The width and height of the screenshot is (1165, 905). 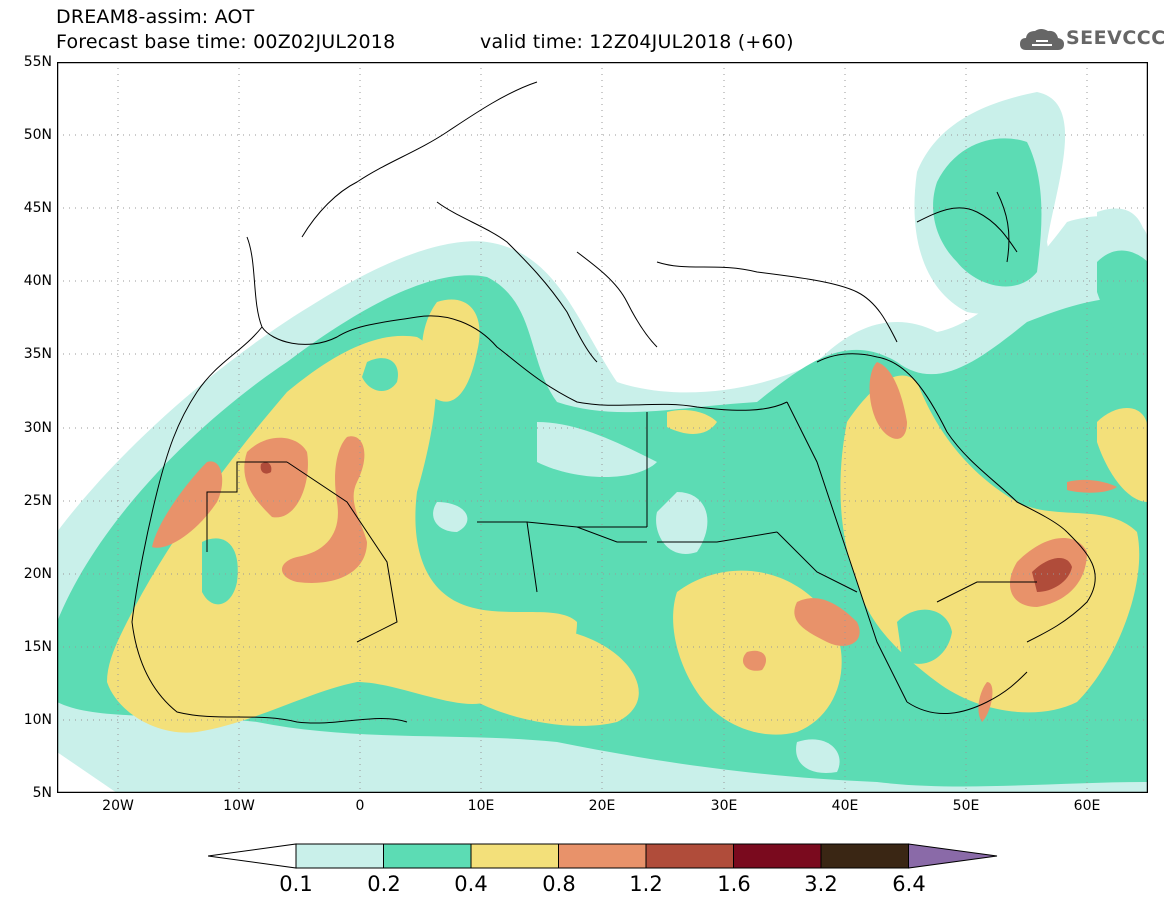 I want to click on colorbar-label: 0.2, so click(x=384, y=884).